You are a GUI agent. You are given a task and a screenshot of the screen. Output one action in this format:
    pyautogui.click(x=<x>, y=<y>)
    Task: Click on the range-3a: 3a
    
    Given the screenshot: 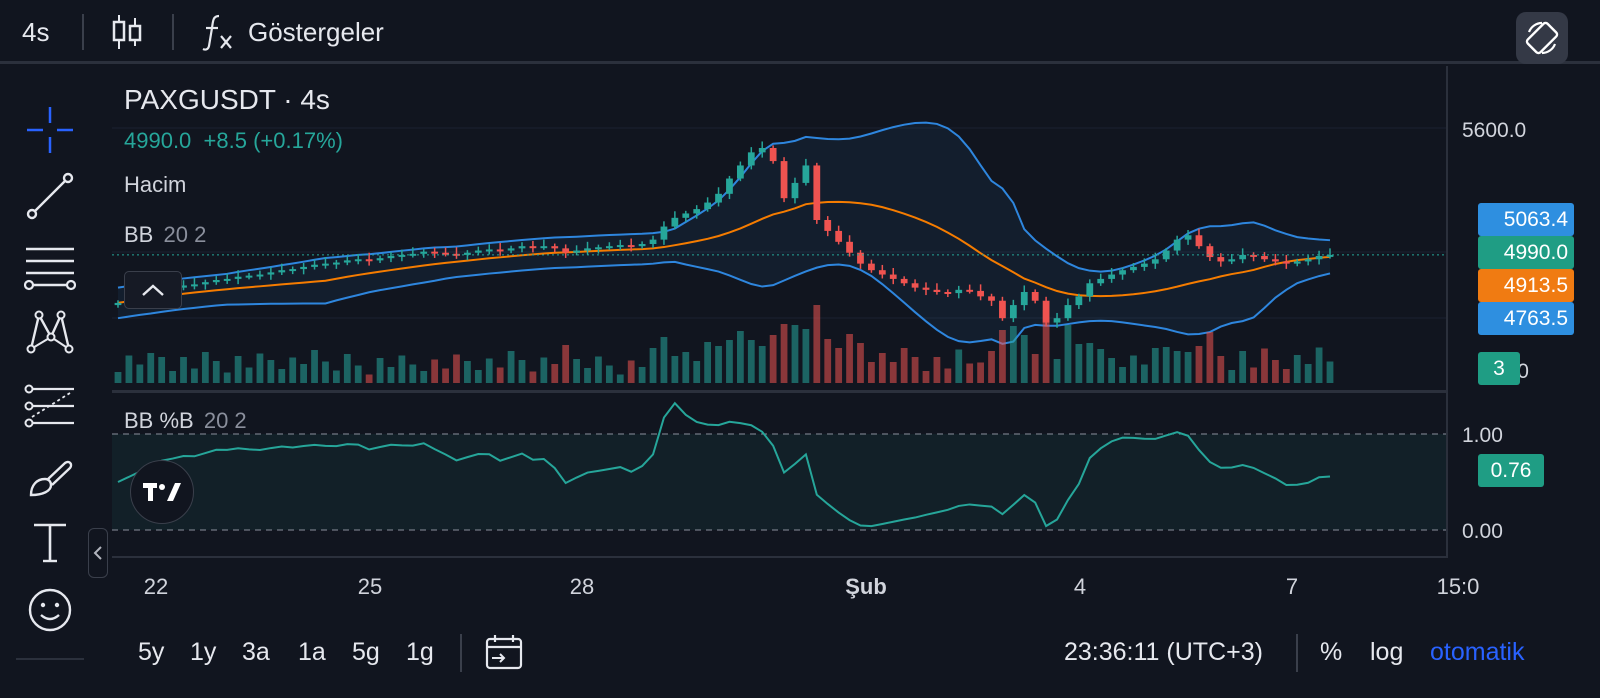 What is the action you would take?
    pyautogui.click(x=256, y=652)
    